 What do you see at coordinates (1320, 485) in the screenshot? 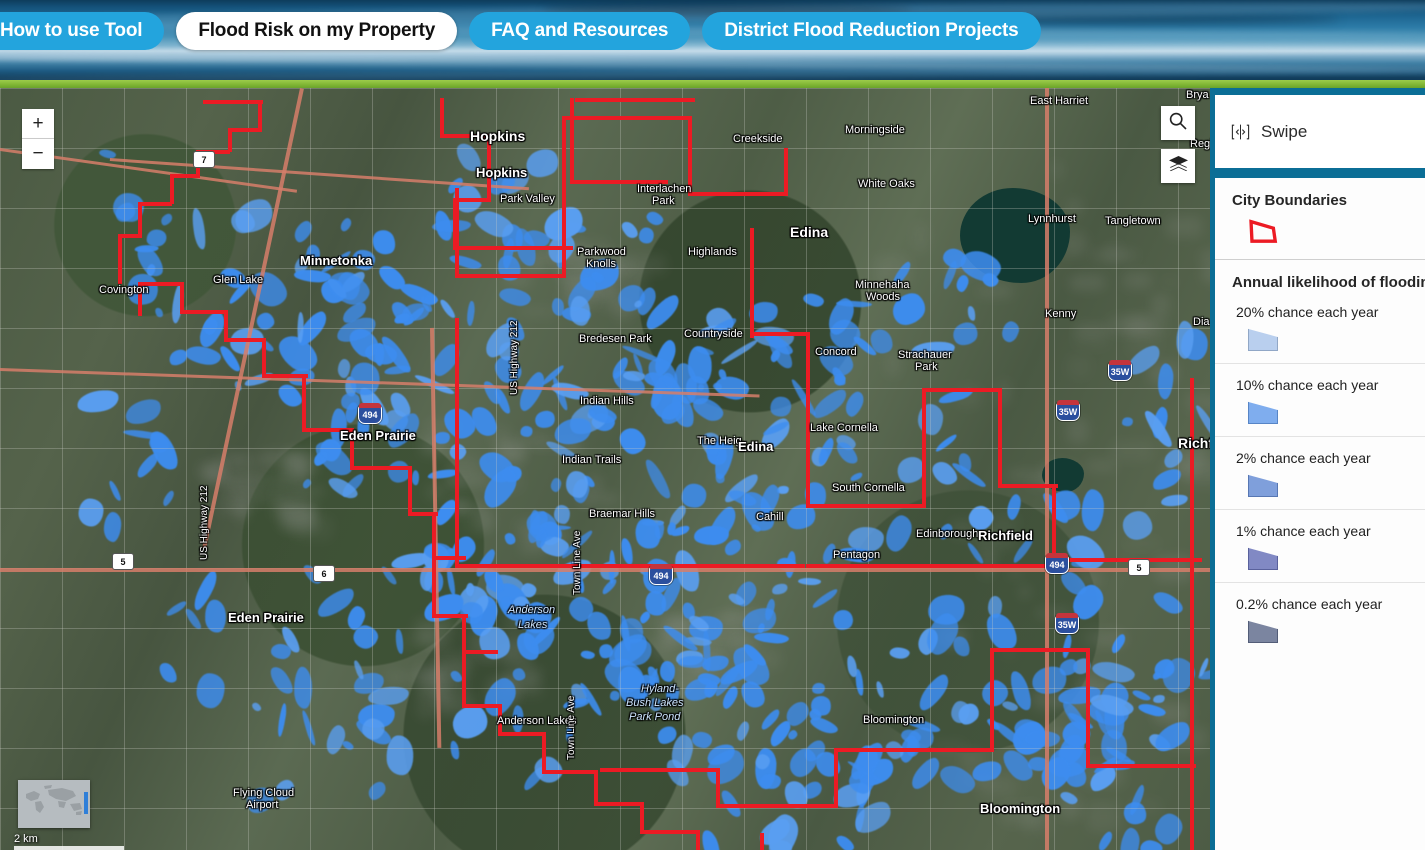
I see `legend-swatch-wrap` at bounding box center [1320, 485].